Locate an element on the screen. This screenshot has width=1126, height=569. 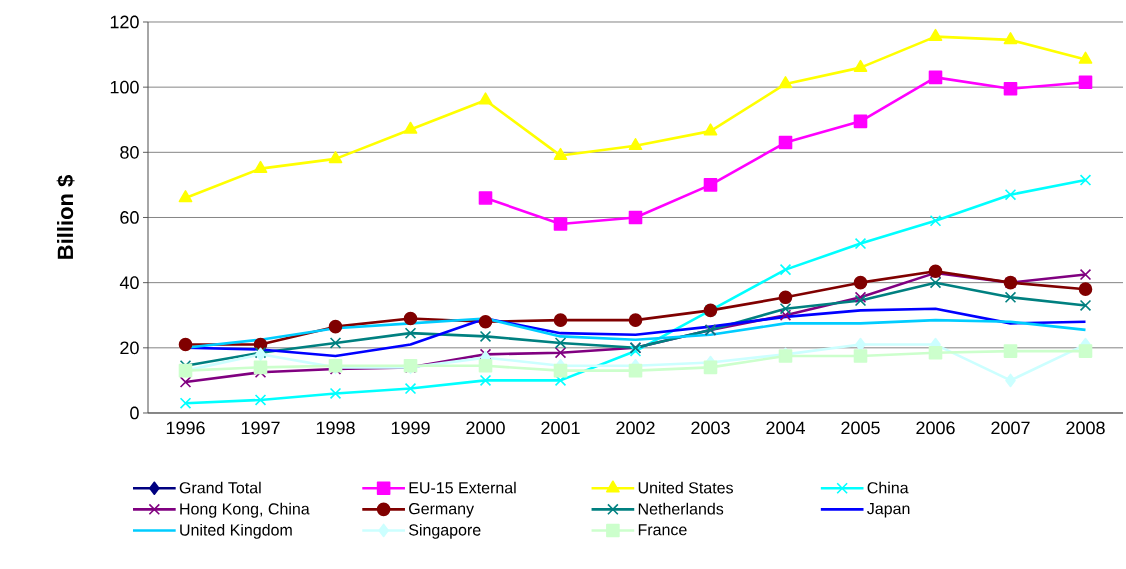
x-tick-label: 1997 is located at coordinates (260, 428).